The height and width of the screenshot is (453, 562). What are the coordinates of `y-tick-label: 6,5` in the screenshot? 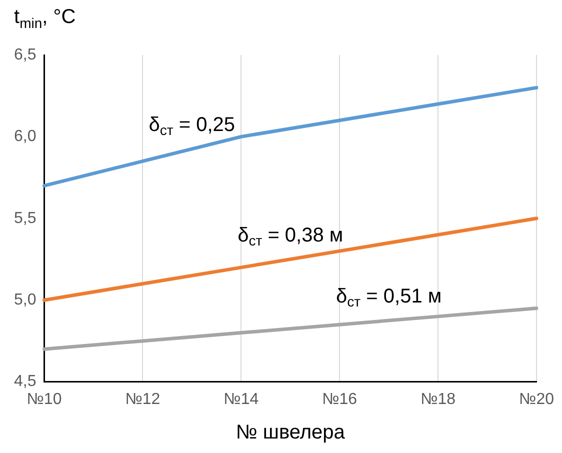 It's located at (25, 55).